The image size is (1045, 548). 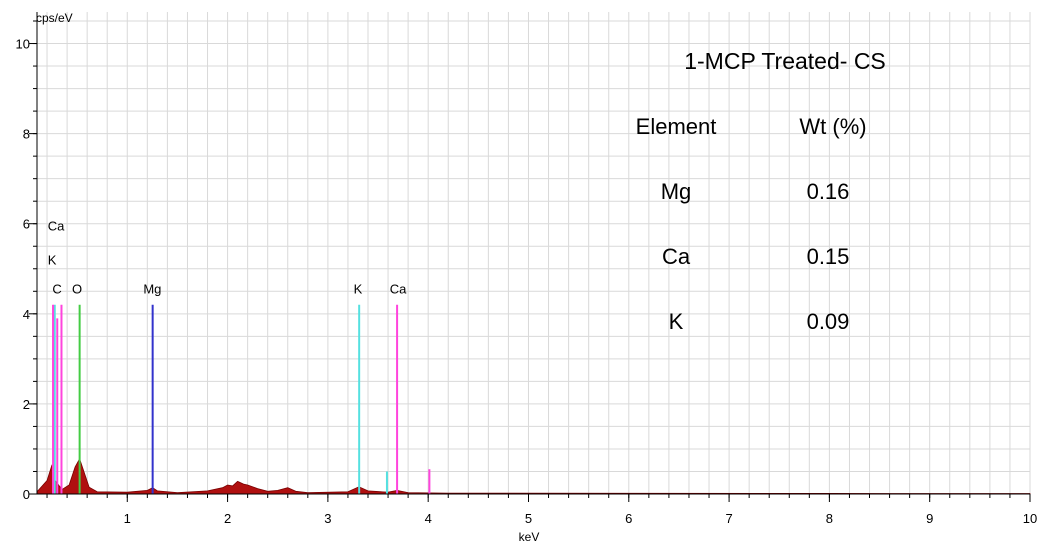 I want to click on table-header-wt: Wt (%), so click(x=832, y=126).